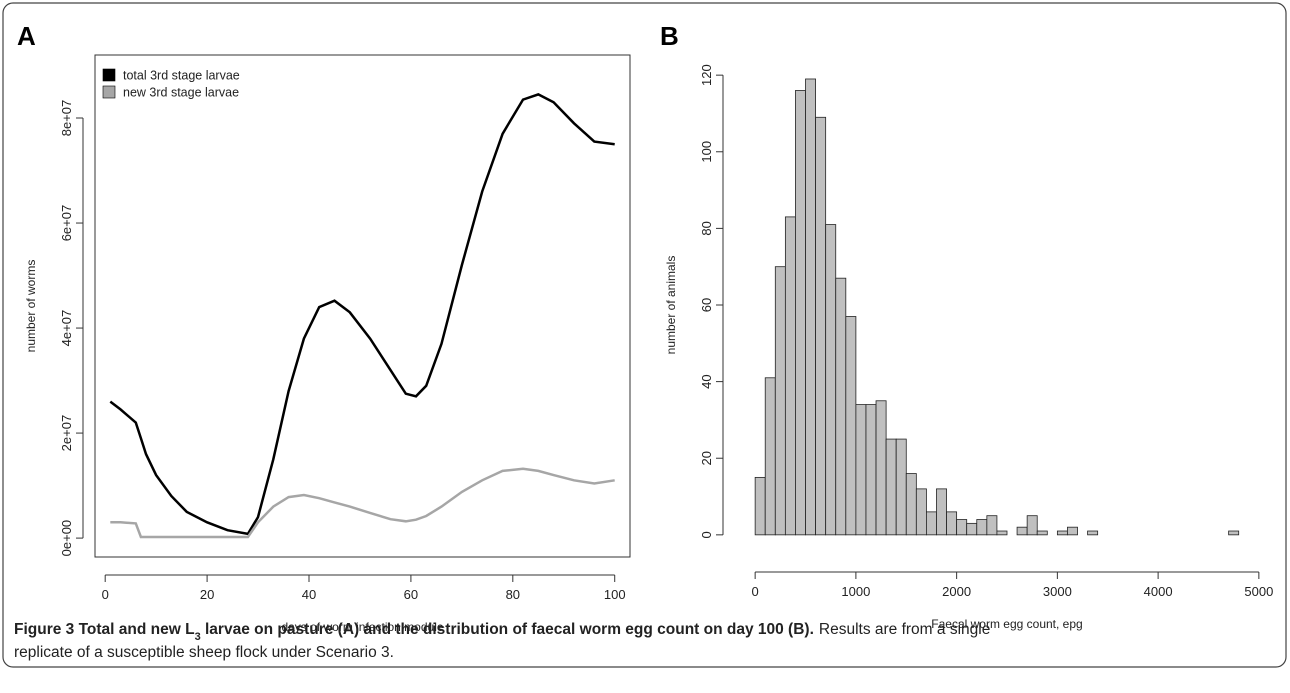 The image size is (1290, 693). I want to click on x-tick-label: 60, so click(411, 594).